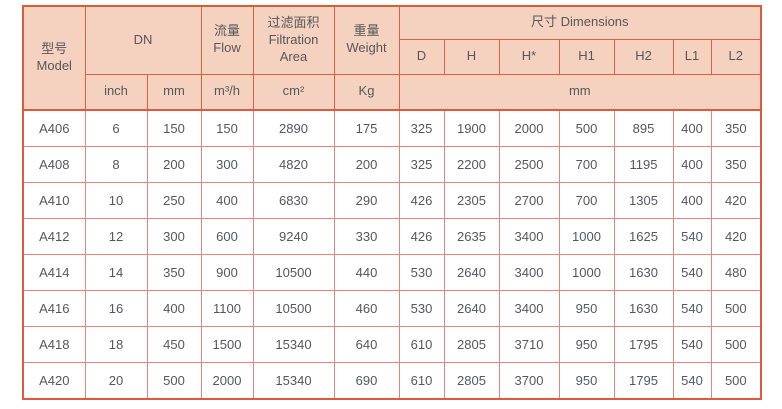 This screenshot has width=782, height=409. I want to click on value-cell: 250, so click(174, 200).